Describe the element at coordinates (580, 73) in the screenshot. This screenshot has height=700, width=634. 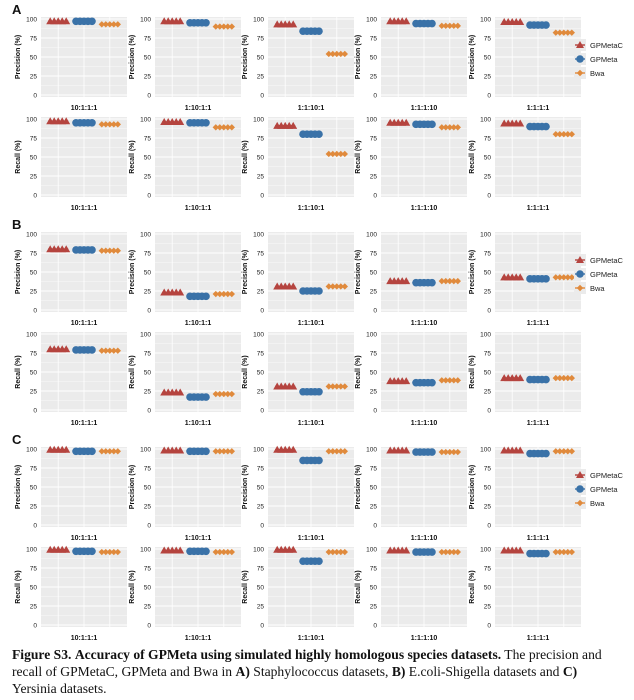
I see `diamond-icon` at that location.